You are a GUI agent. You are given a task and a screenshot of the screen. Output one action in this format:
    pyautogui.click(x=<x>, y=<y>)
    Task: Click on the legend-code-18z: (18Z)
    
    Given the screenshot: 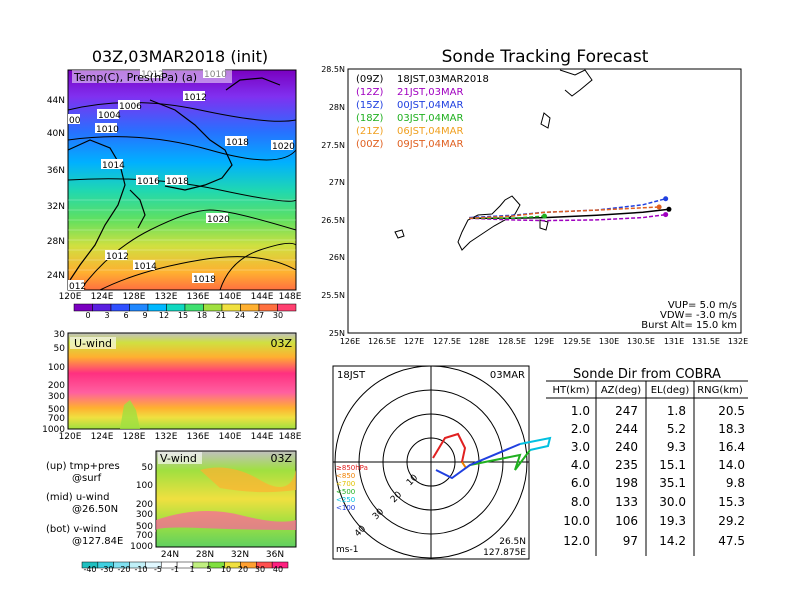 What is the action you would take?
    pyautogui.click(x=369, y=118)
    